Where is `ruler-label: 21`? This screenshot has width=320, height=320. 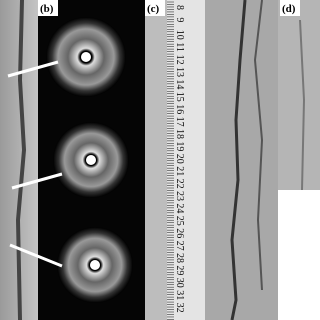 ruler-label: 21 is located at coordinates (179, 171).